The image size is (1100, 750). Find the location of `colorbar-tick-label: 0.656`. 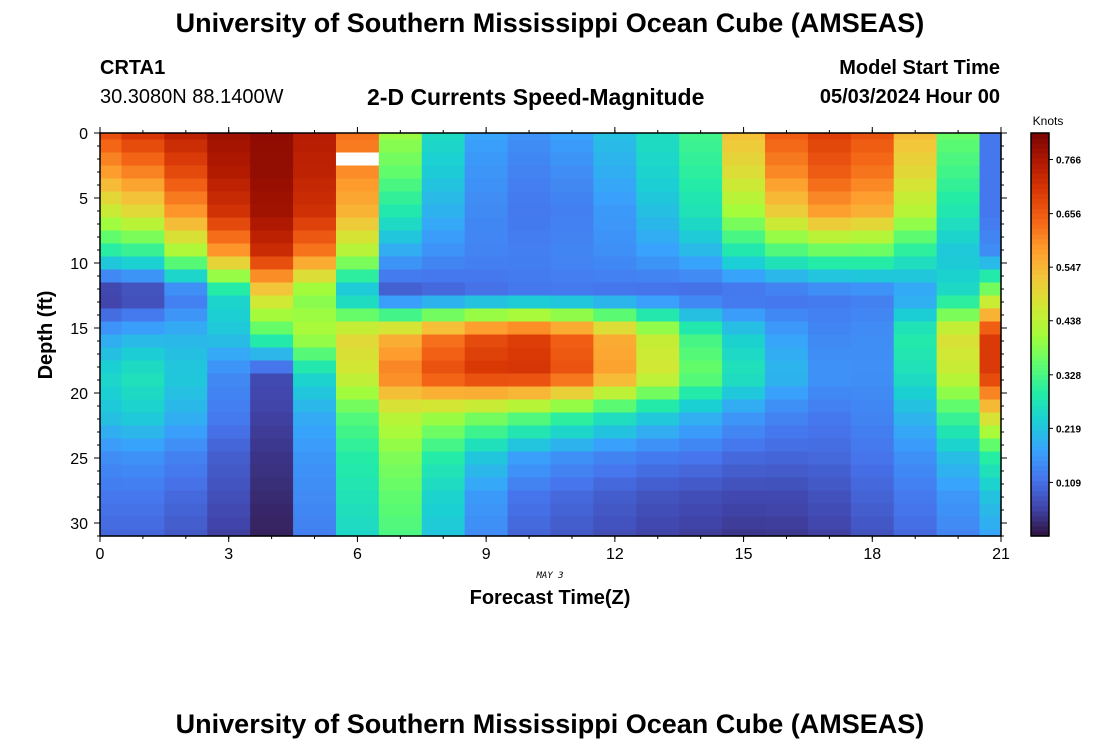

colorbar-tick-label: 0.656 is located at coordinates (1068, 215).